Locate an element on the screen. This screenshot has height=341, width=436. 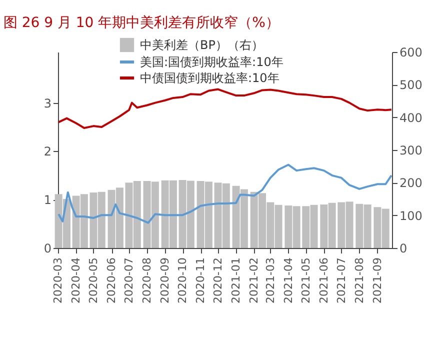
x-tick-label: 2021-08 is located at coordinates (359, 281).